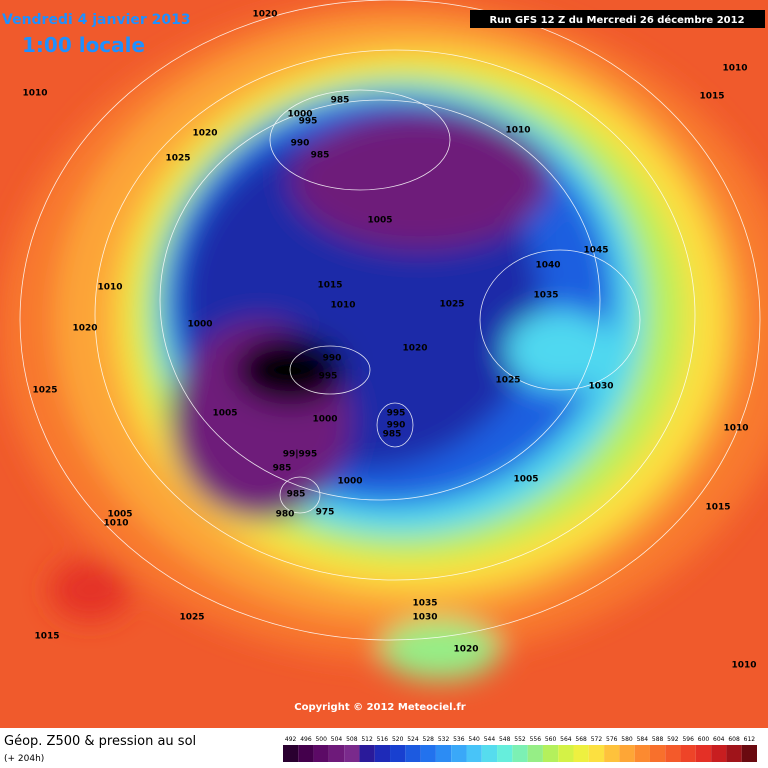 The image size is (768, 768). What do you see at coordinates (291, 739) in the screenshot?
I see `colorbar-label: 492` at bounding box center [291, 739].